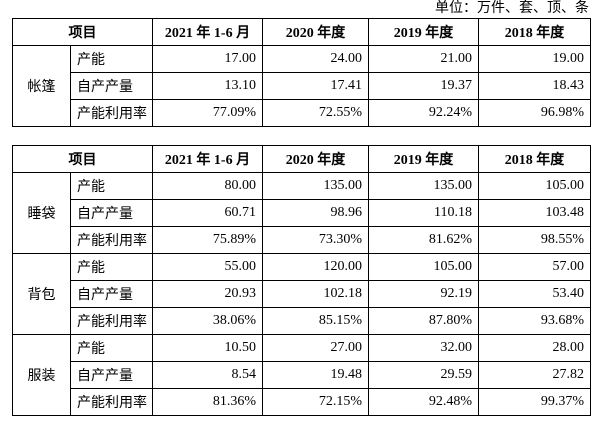  Describe the element at coordinates (423, 321) in the screenshot. I see `value-cell: 87.80%` at that location.